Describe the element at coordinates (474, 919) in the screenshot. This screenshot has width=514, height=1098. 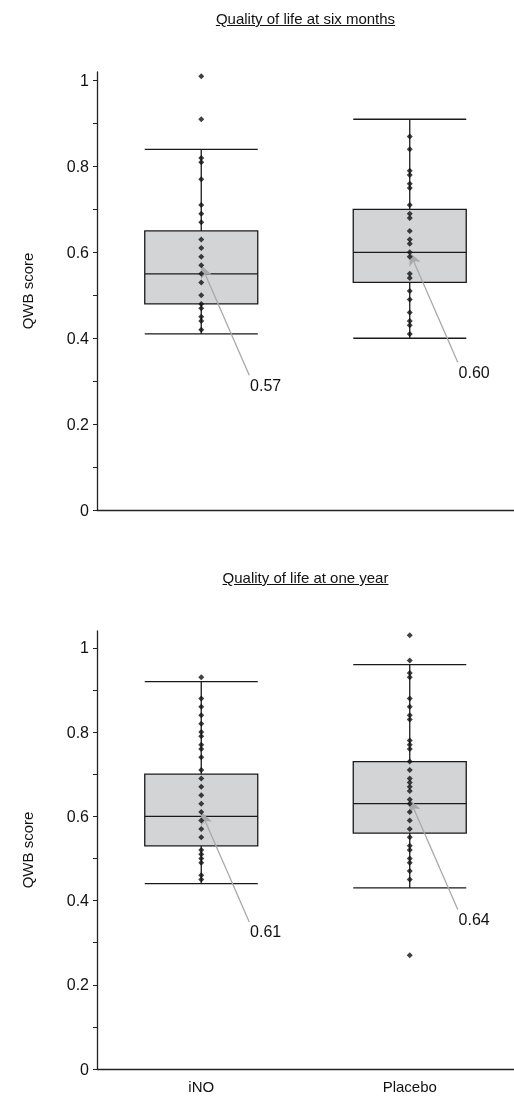
I see `annotation: 0.64` at that location.